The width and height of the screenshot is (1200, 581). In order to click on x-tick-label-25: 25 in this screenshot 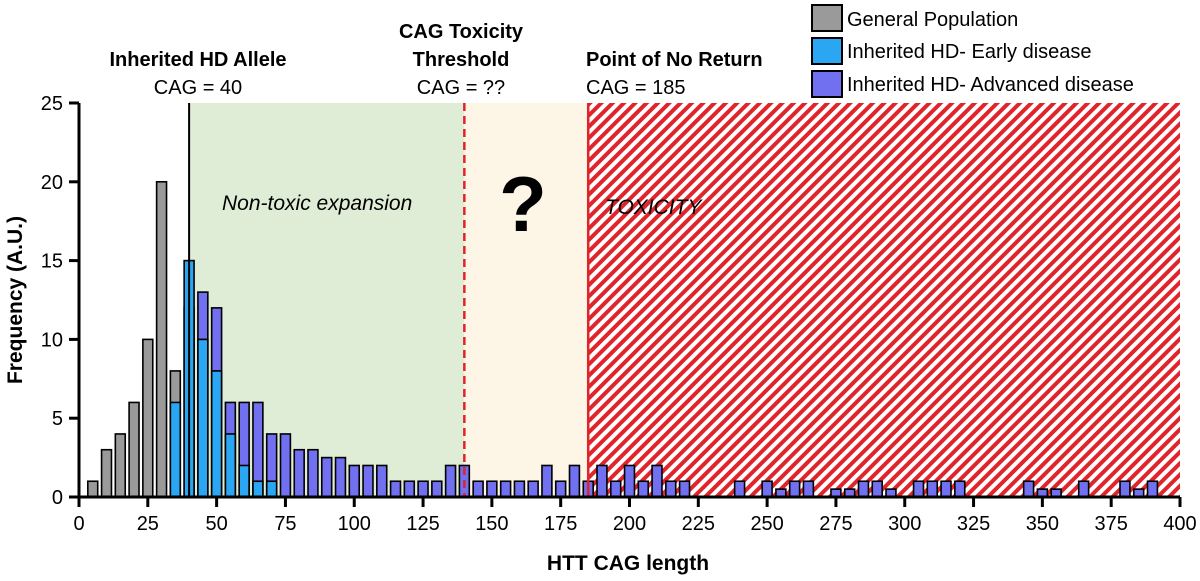, I will do `click(148, 524)`.